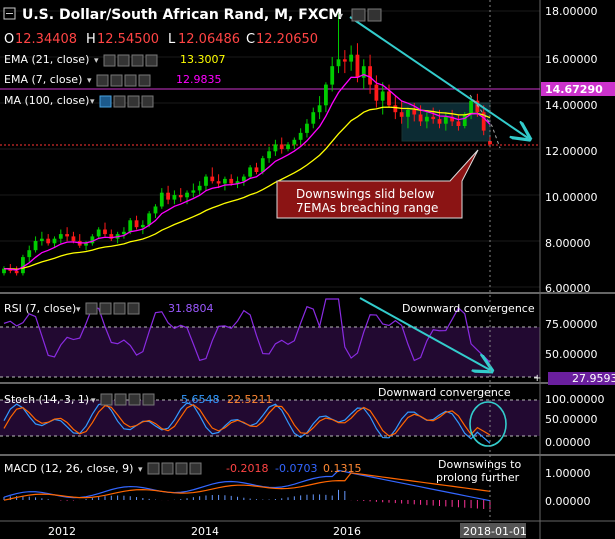 The image size is (615, 539). What do you see at coordinates (46, 399) in the screenshot?
I see `stoch-label: Stoch (14, 3, 1)` at bounding box center [46, 399].